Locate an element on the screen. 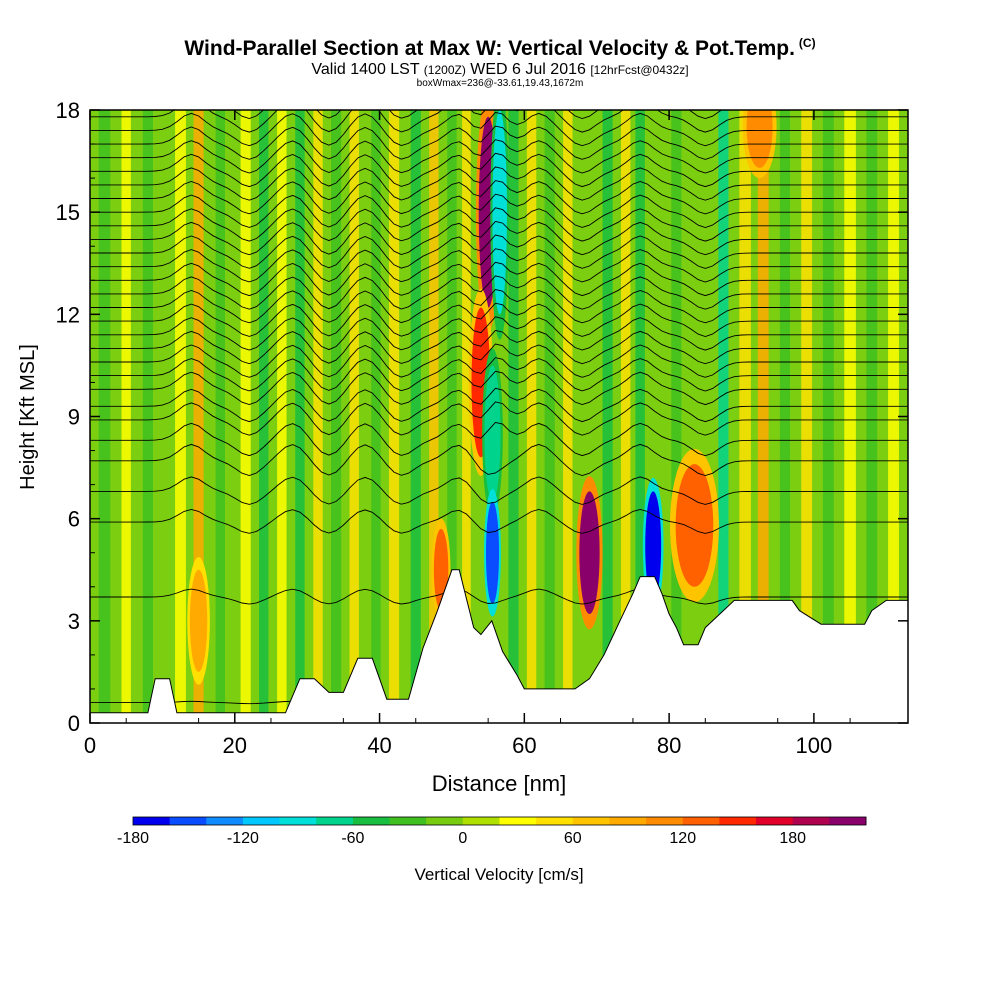  colorbar-tick-label: 120 is located at coordinates (682, 838).